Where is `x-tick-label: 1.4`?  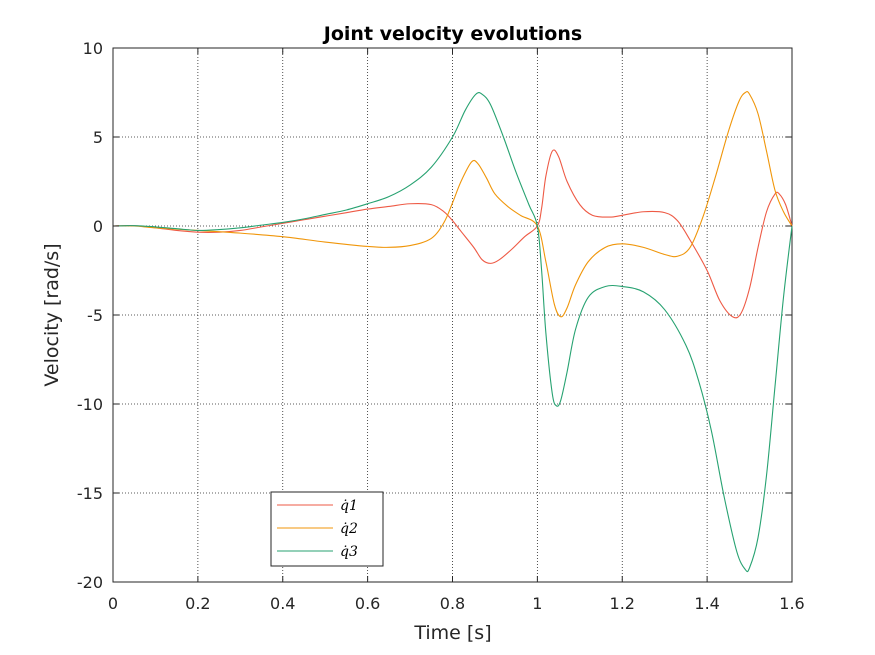
x-tick-label: 1.4 is located at coordinates (706, 603).